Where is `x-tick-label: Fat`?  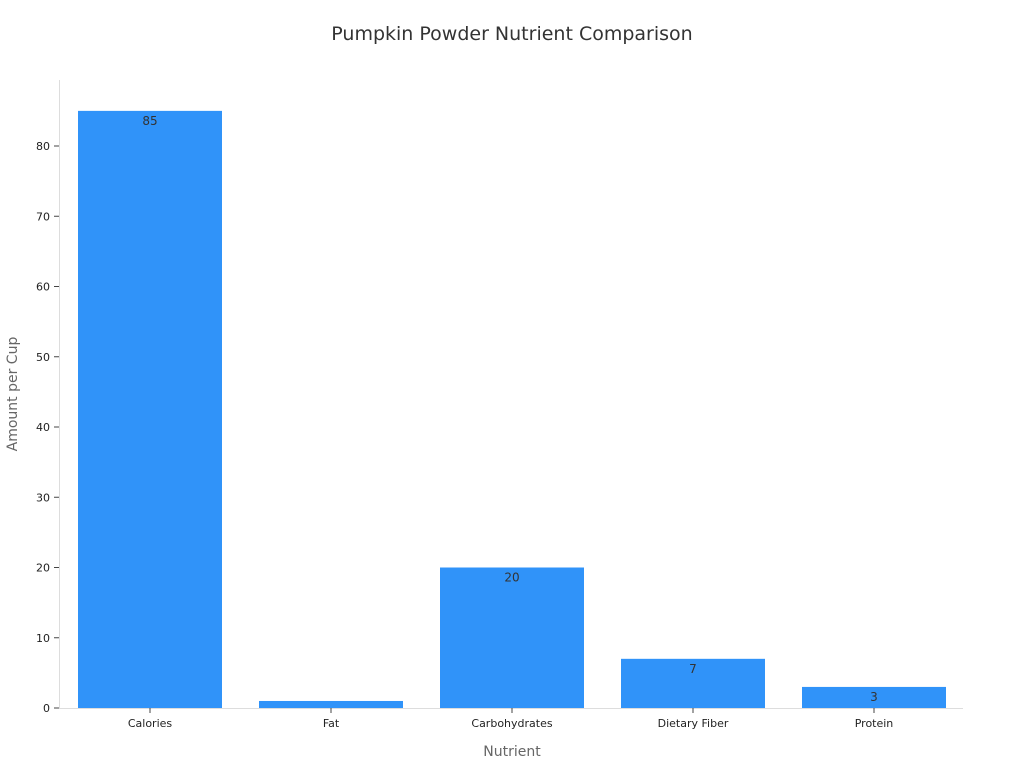 x-tick-label: Fat is located at coordinates (331, 723).